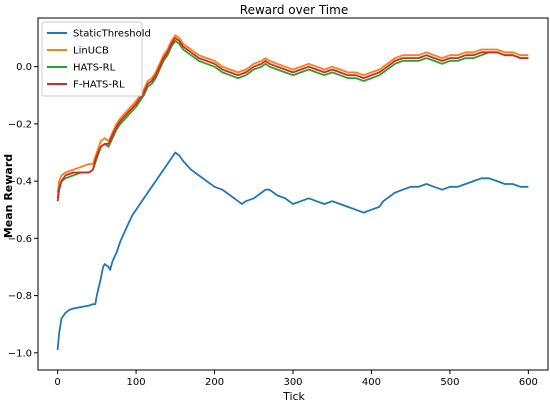 This screenshot has height=408, width=550. What do you see at coordinates (20, 353) in the screenshot?
I see `y-tick-label: −1.0` at bounding box center [20, 353].